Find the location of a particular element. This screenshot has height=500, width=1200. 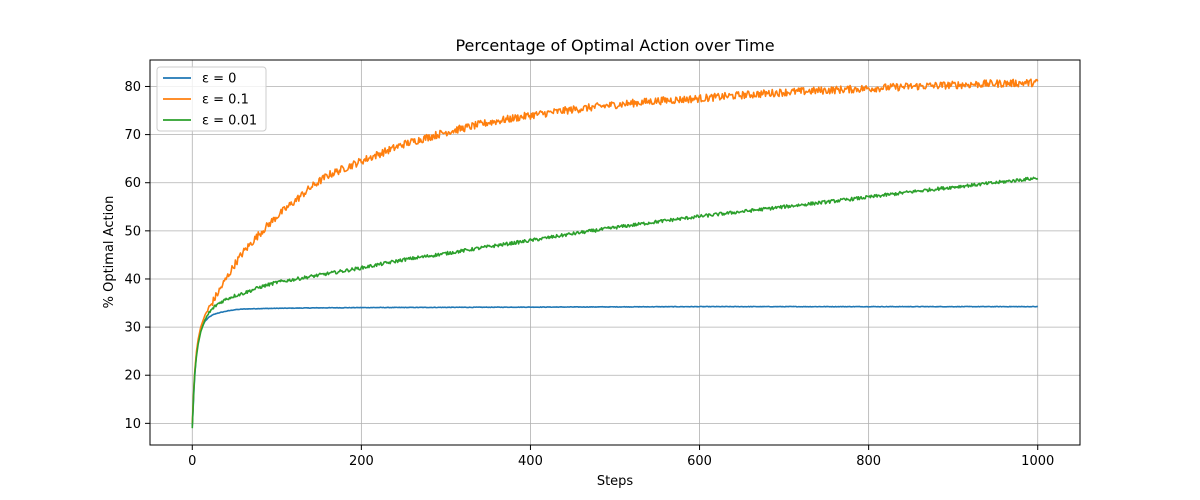

y-axis-label: % Optimal Action is located at coordinates (109, 252).